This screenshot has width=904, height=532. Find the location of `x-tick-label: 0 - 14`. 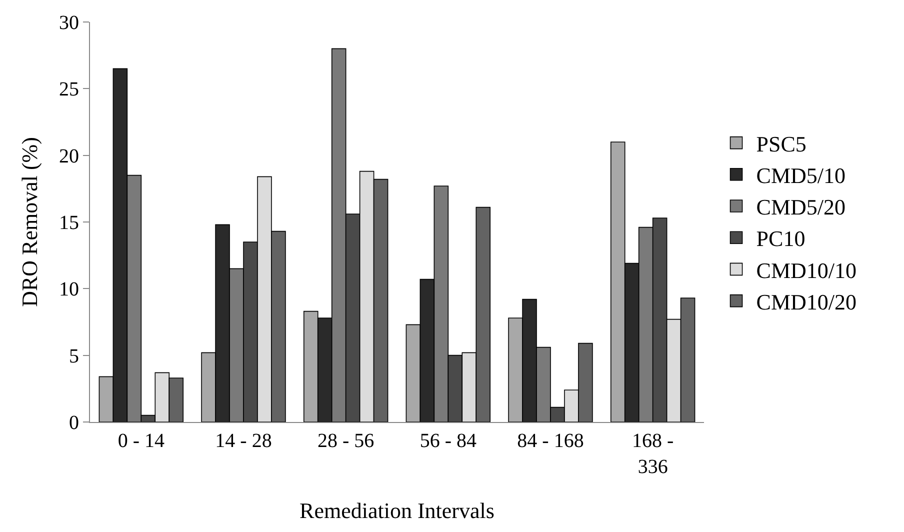

x-tick-label: 0 - 14 is located at coordinates (141, 441).